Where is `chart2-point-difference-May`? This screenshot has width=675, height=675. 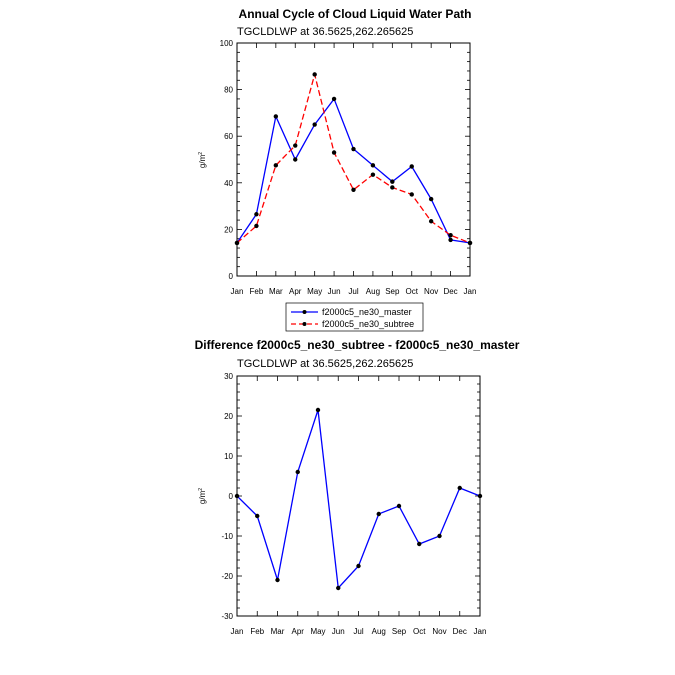 chart2-point-difference-May is located at coordinates (318, 410).